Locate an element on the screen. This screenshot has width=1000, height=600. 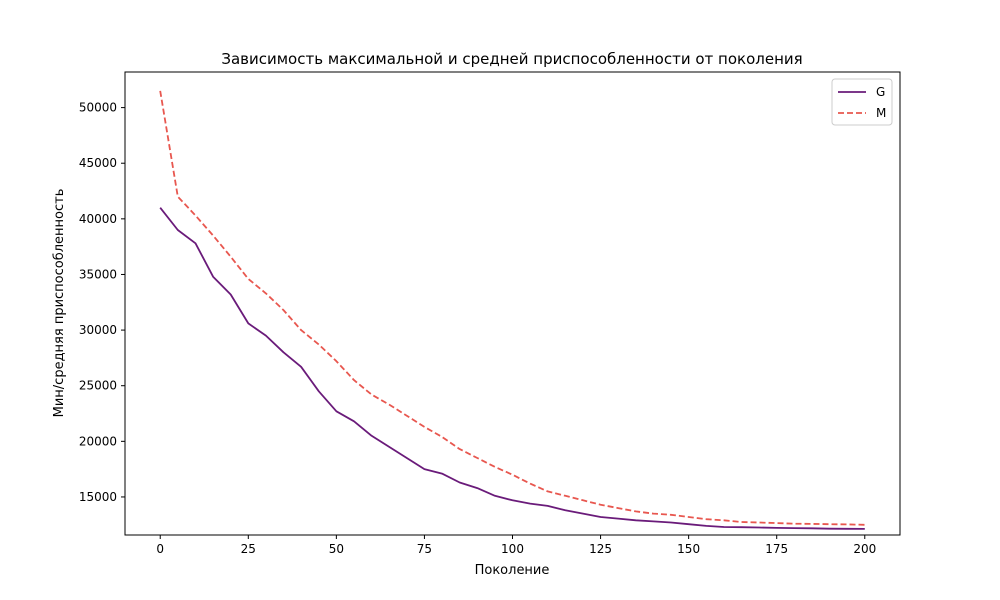
x-tick-label: 200 is located at coordinates (864, 549).